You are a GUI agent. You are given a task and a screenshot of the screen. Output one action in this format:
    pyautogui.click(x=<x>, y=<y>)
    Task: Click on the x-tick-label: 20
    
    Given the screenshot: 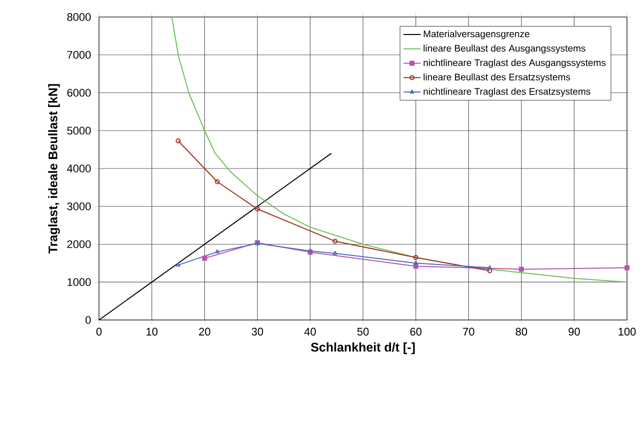 What is the action you would take?
    pyautogui.click(x=204, y=332)
    